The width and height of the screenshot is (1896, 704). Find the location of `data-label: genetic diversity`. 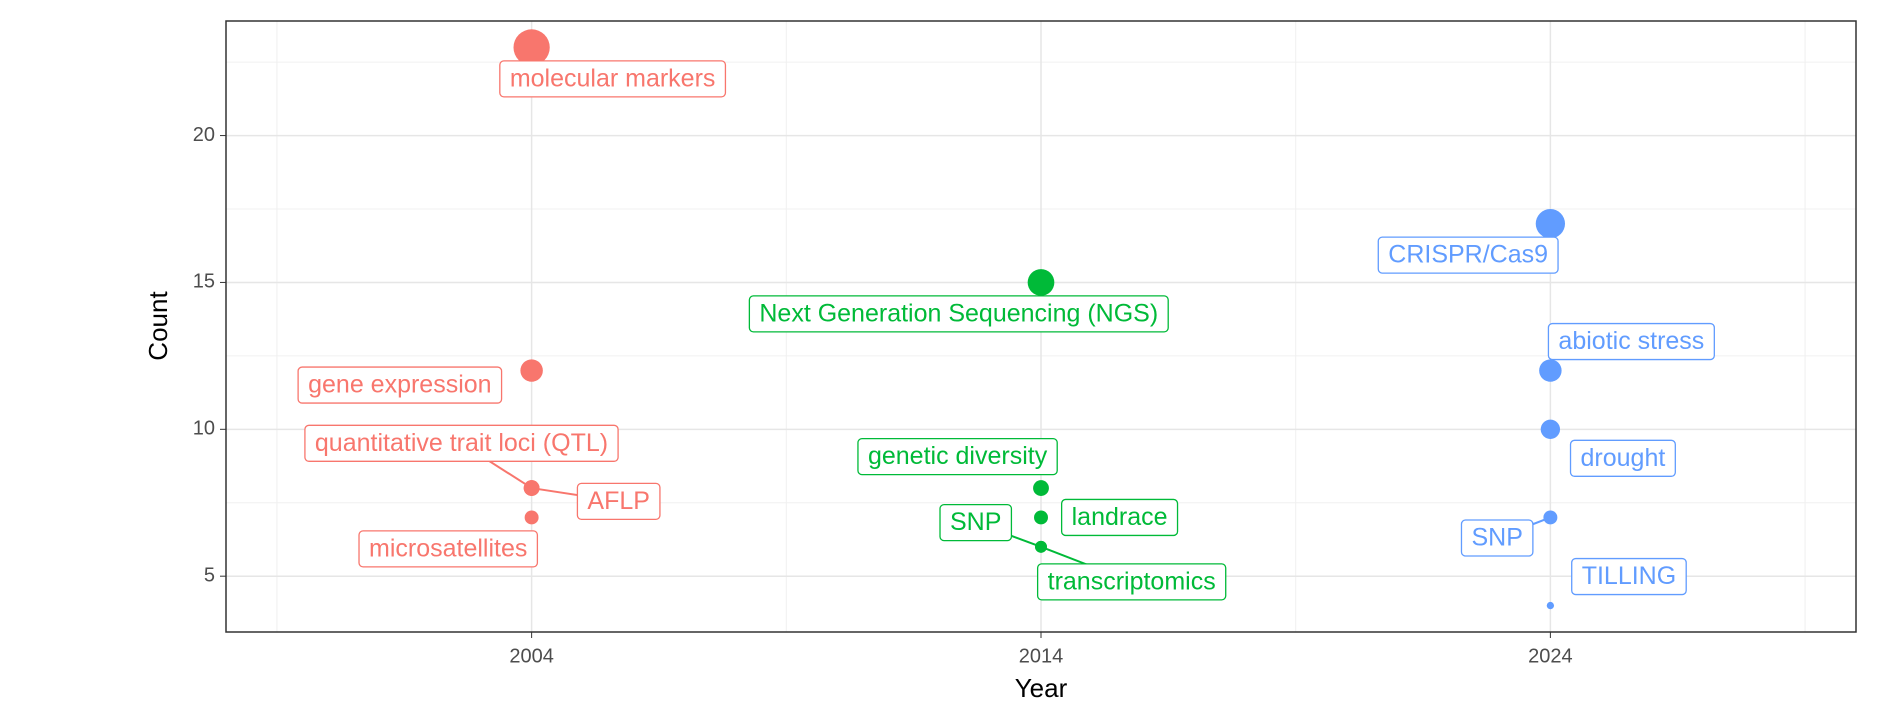

data-label: genetic diversity is located at coordinates (957, 456).